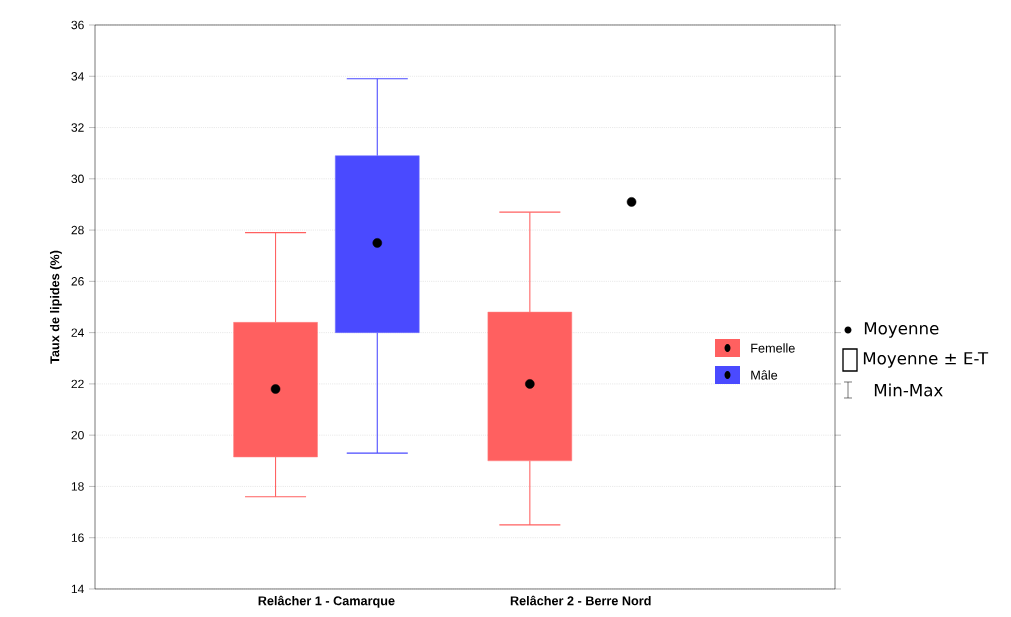 The image size is (1011, 617). What do you see at coordinates (77, 332) in the screenshot?
I see `y-tick-label: 24` at bounding box center [77, 332].